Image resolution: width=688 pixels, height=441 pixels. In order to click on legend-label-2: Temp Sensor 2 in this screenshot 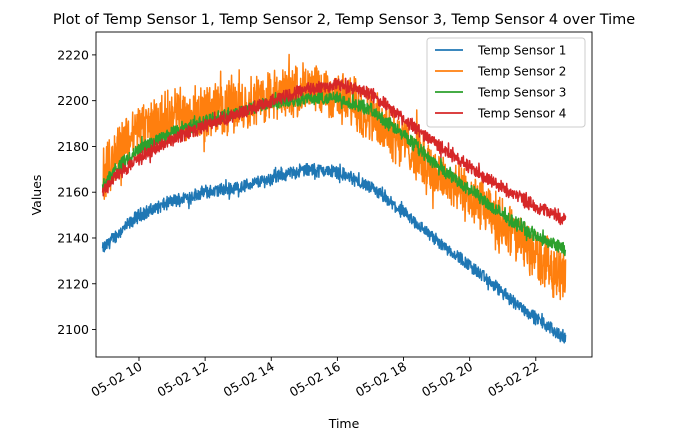, I will do `click(521, 72)`.